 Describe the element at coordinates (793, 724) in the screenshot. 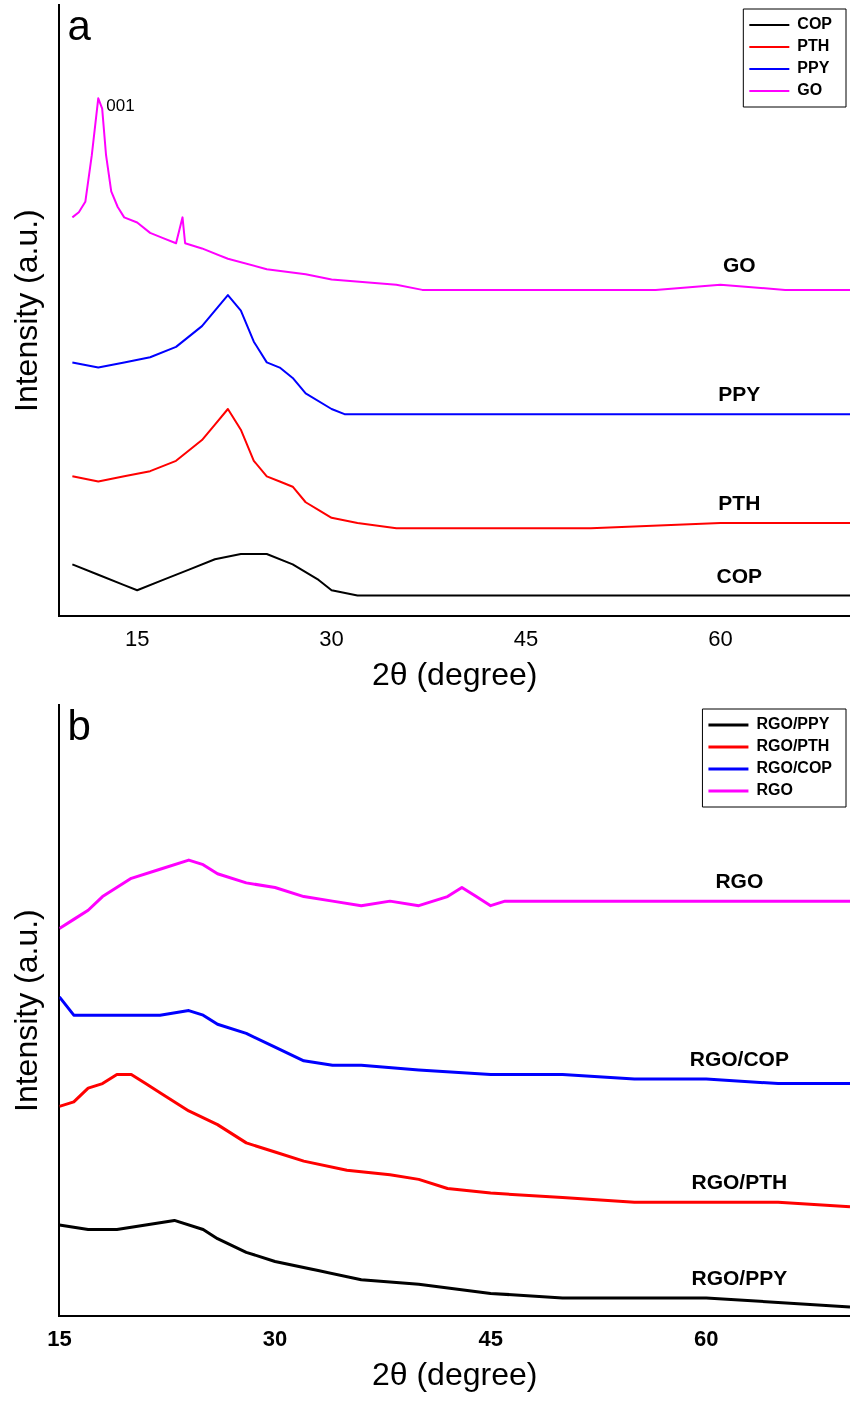

I see `legend-label: RGO/PPY` at that location.